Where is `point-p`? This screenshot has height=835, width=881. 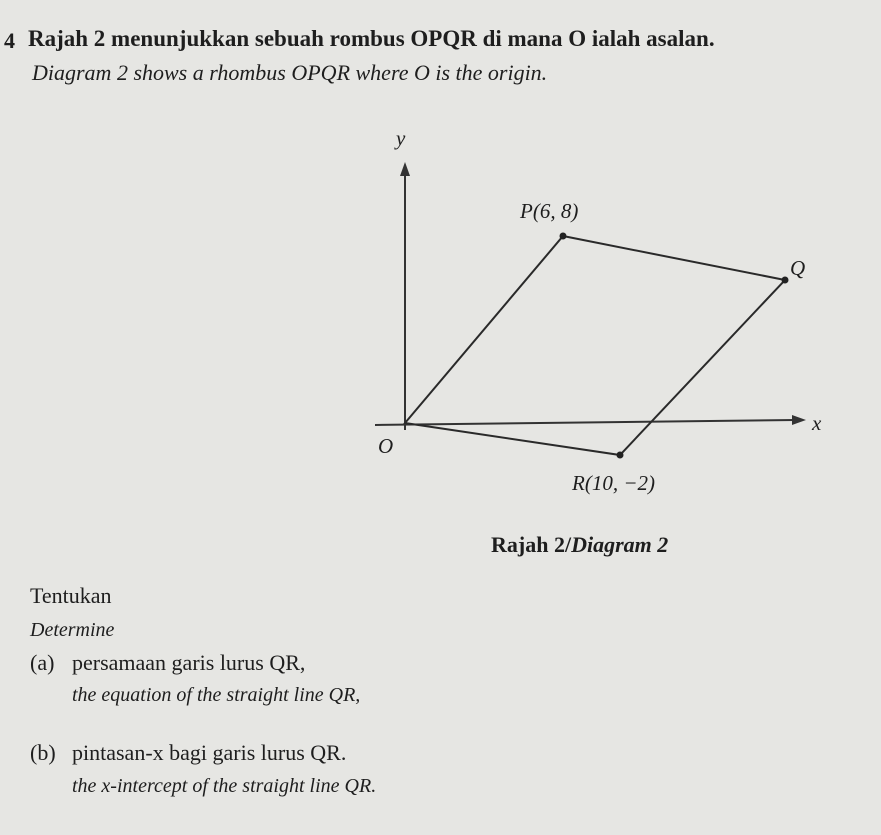
point-p is located at coordinates (563, 236).